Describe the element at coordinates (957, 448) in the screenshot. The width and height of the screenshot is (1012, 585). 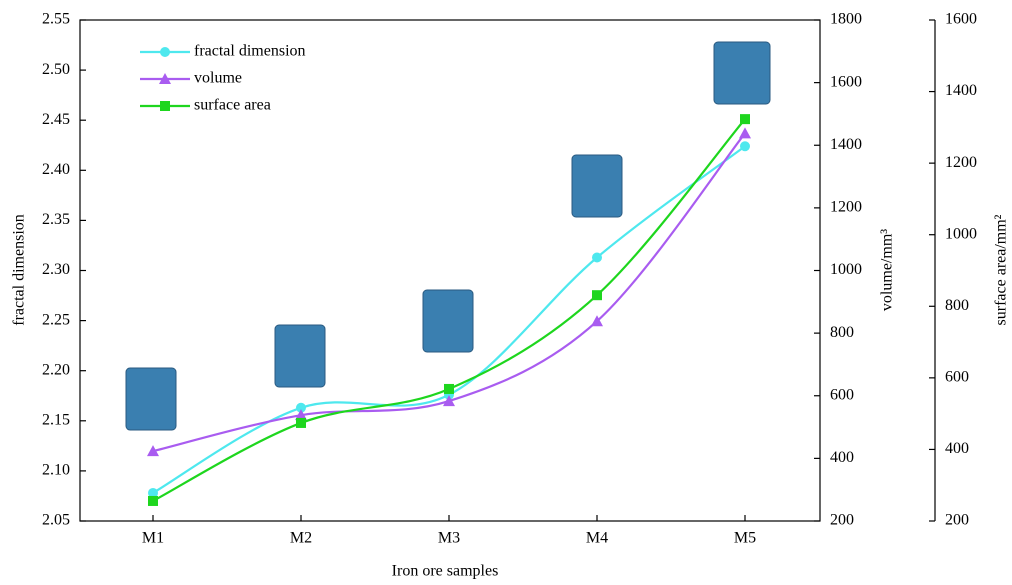
I see `y3-tick-label: 400` at that location.